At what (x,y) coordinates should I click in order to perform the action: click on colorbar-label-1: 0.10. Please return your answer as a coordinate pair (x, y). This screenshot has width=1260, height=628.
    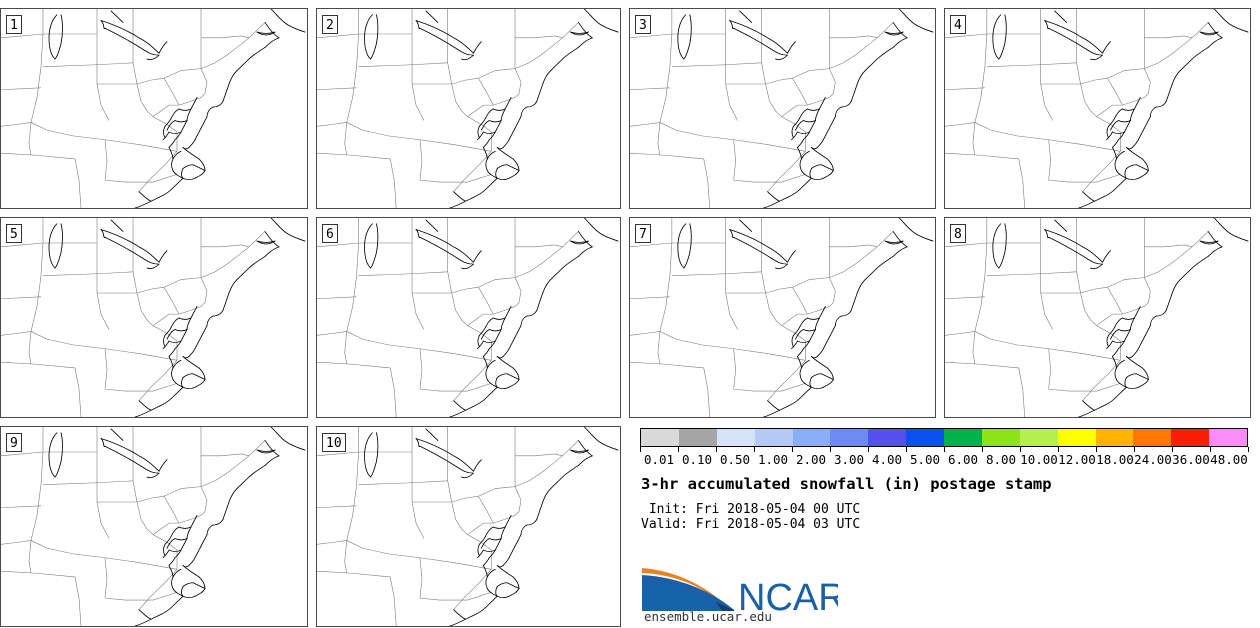
    Looking at the image, I should click on (697, 459).